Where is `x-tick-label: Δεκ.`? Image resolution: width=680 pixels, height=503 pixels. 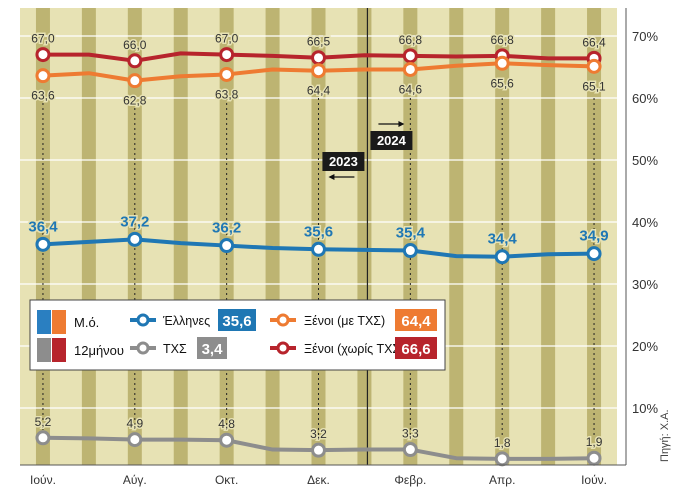
x-tick-label: Δεκ. is located at coordinates (318, 480).